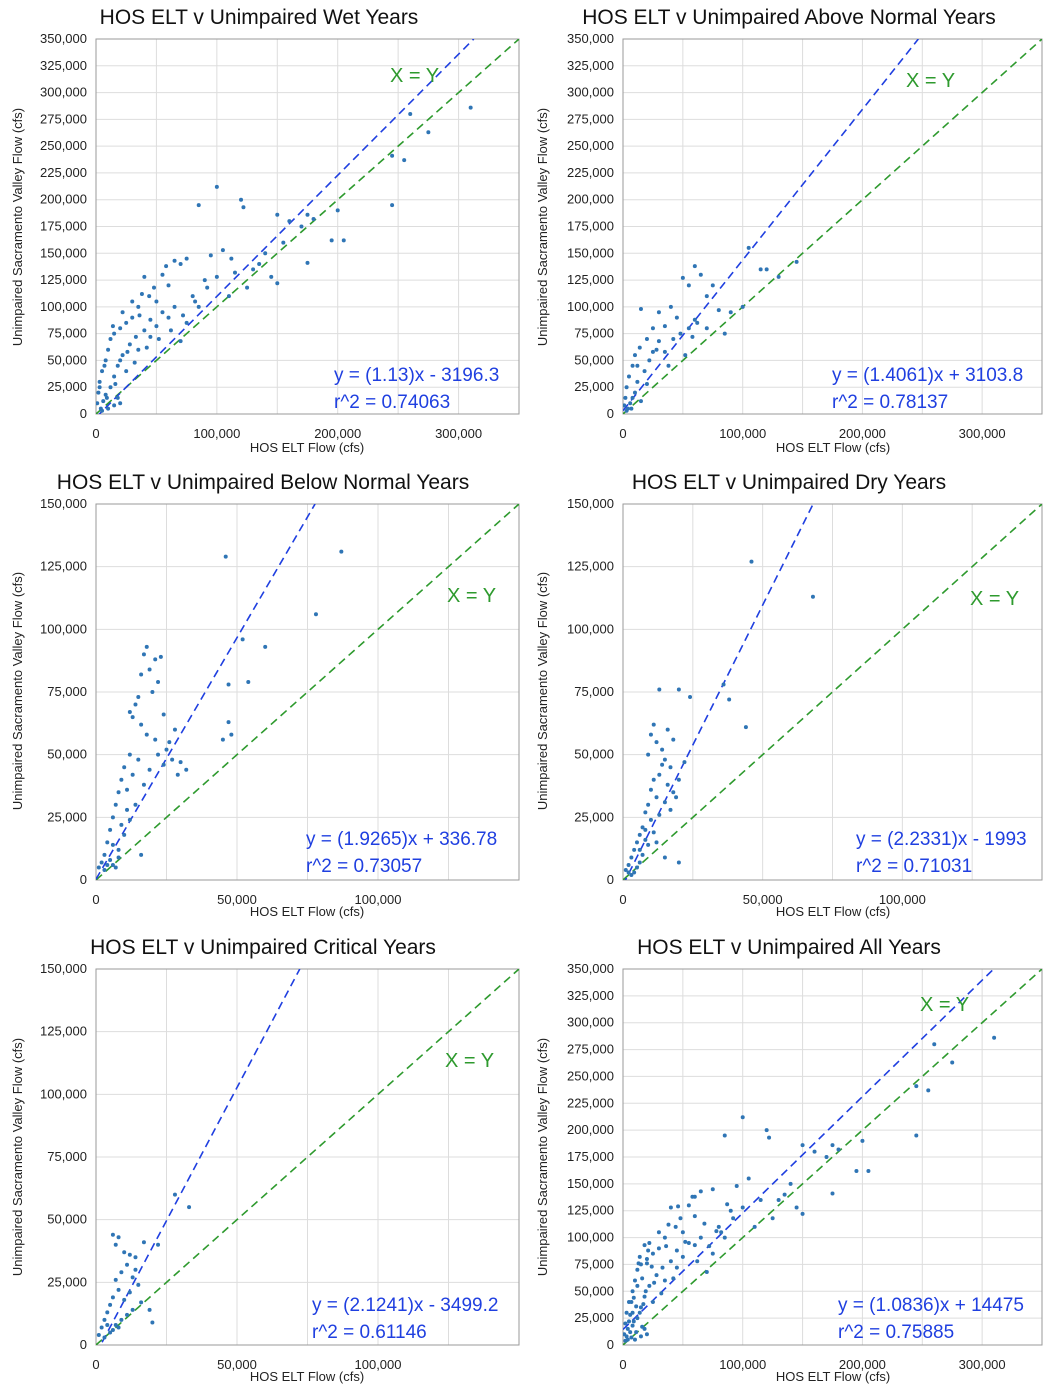 Image resolution: width=1047 pixels, height=1389 pixels. Describe the element at coordinates (67, 1219) in the screenshot. I see `y-tick-label: 50,000` at that location.